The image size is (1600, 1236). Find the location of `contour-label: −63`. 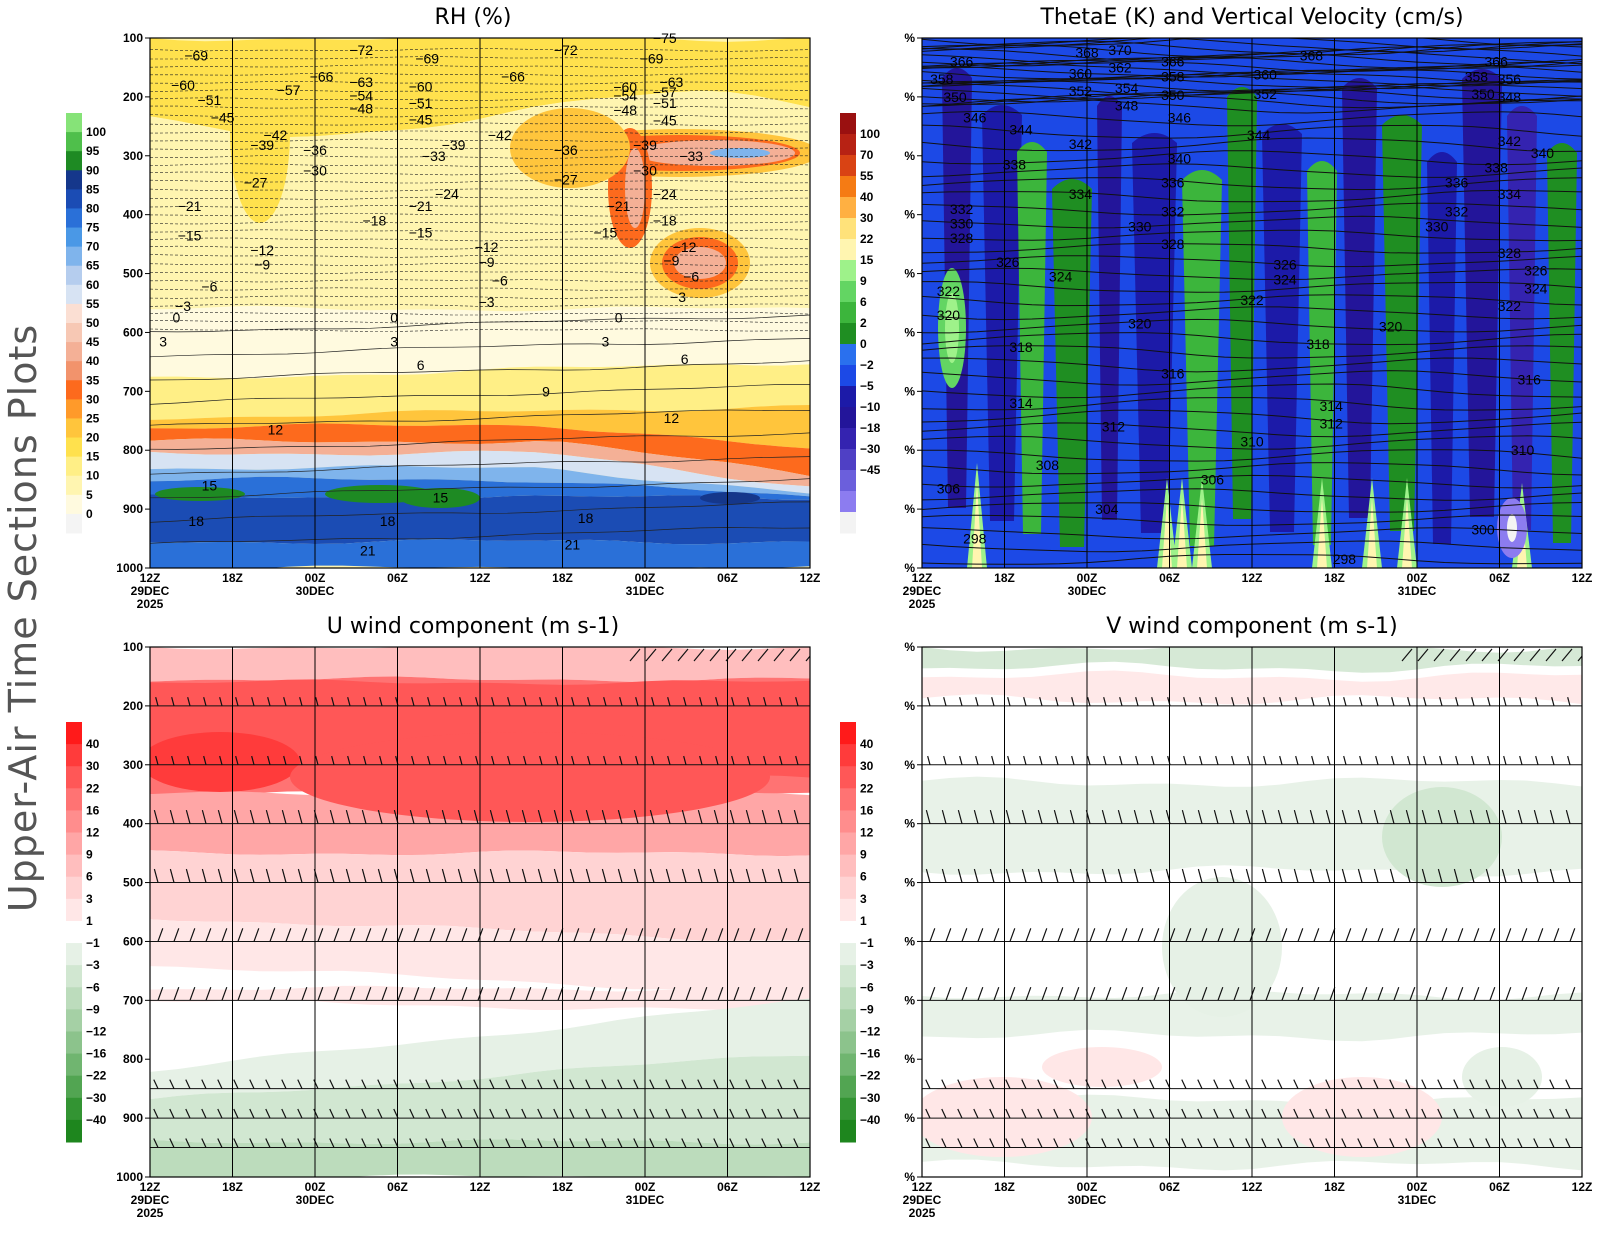

contour-label: −63 is located at coordinates (672, 82).